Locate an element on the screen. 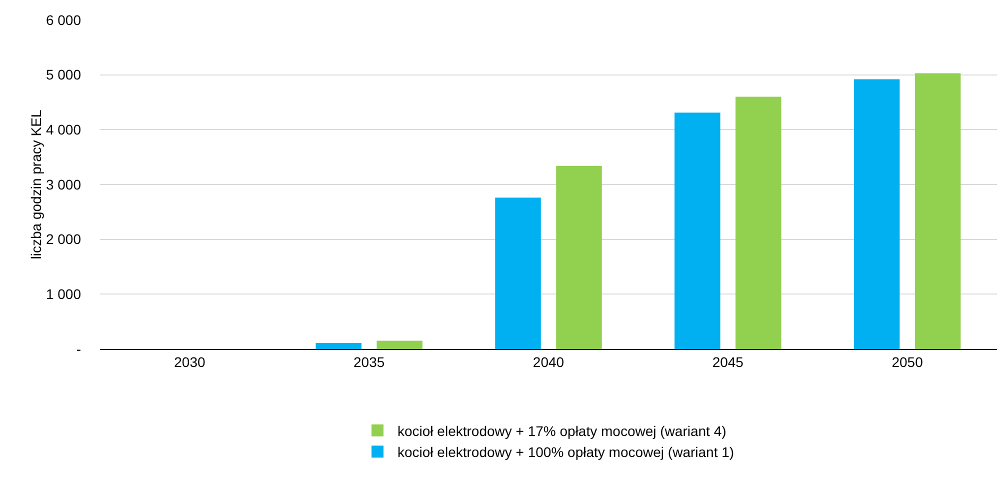 This screenshot has height=479, width=999. x-tick-label: 2035 is located at coordinates (369, 362).